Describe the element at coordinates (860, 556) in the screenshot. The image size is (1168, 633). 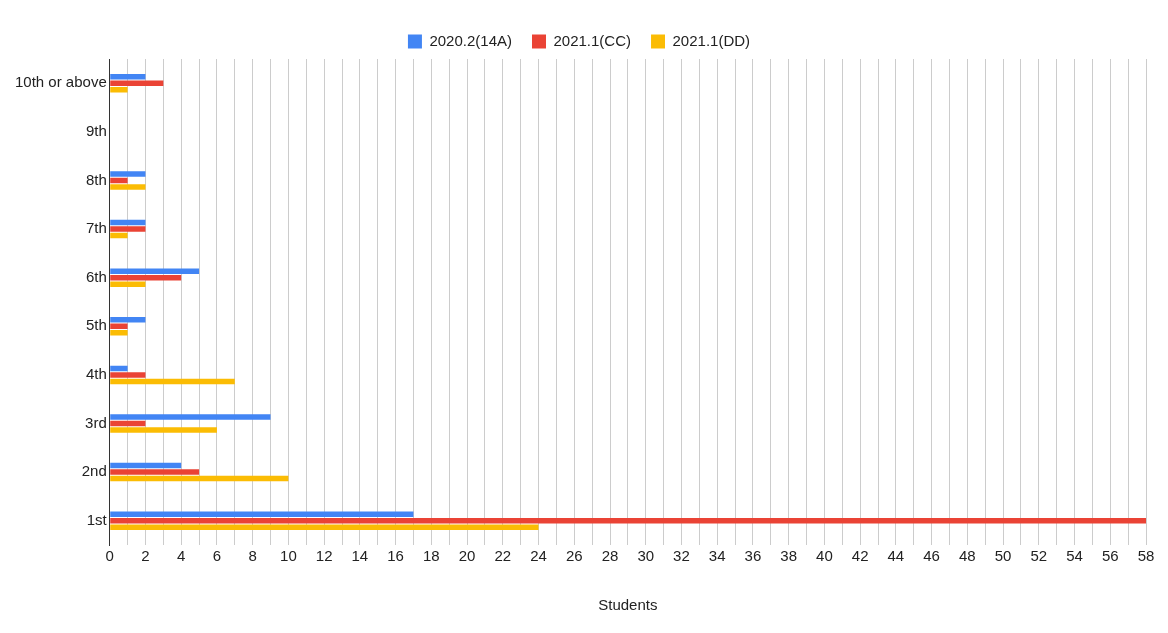
I see `x-tick-label: 42` at that location.